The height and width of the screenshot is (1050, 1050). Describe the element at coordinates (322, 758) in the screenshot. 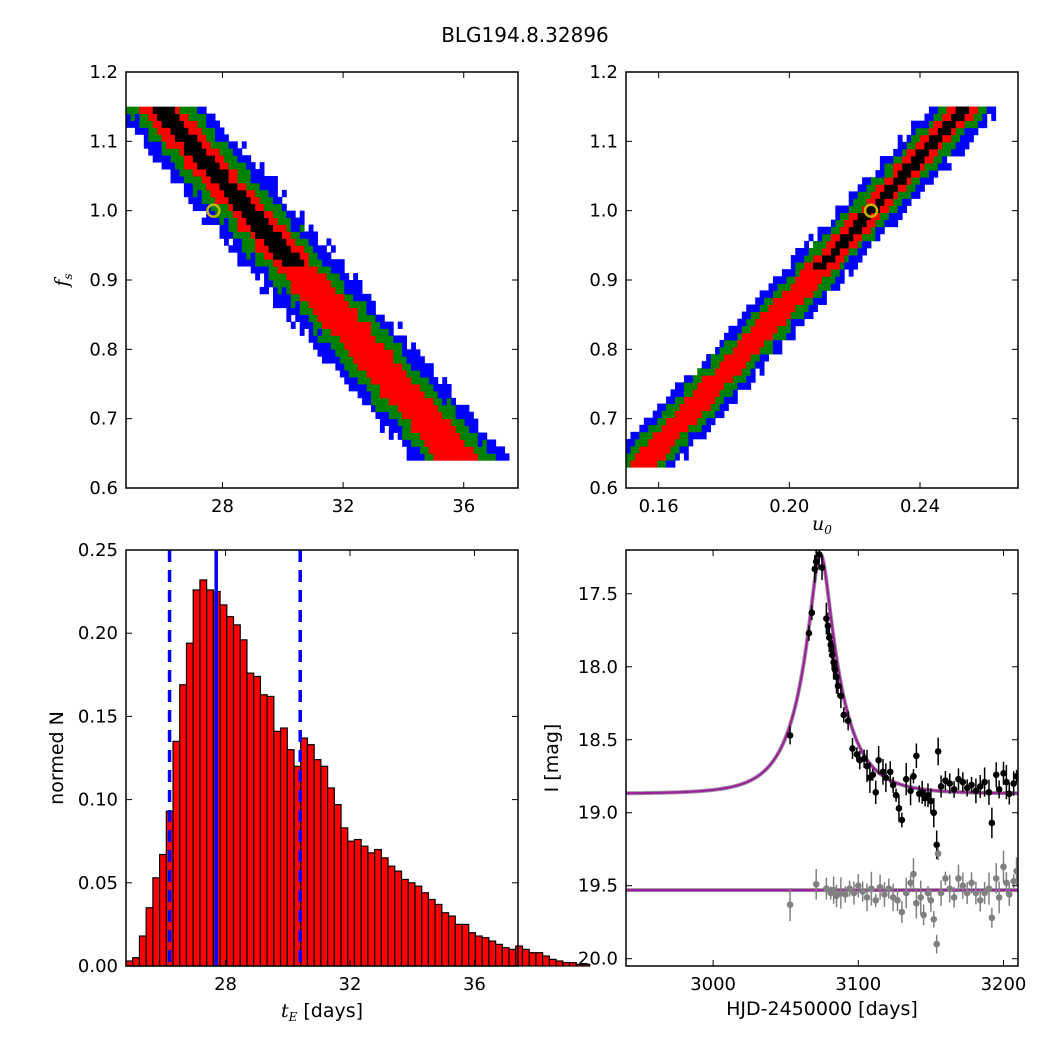

I see `bl-frame` at that location.